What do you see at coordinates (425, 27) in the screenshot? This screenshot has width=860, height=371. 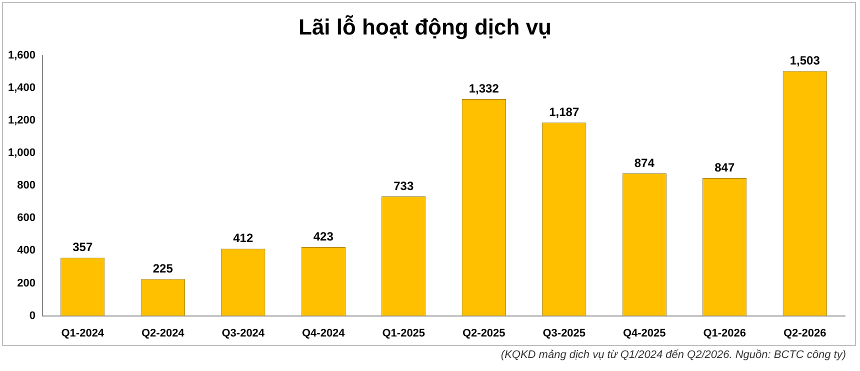 I see `chart-title: Lãi lỗ hoạt động dịch vụ` at bounding box center [425, 27].